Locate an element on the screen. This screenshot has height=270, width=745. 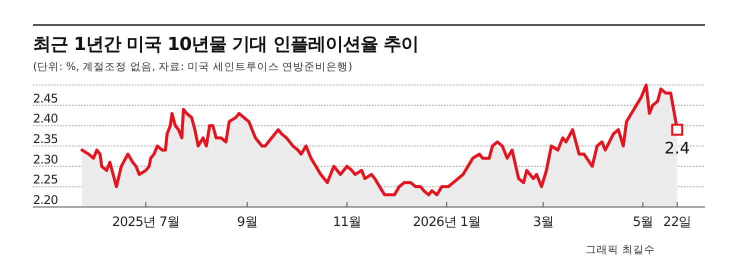
annotation: 2.4 is located at coordinates (677, 148).